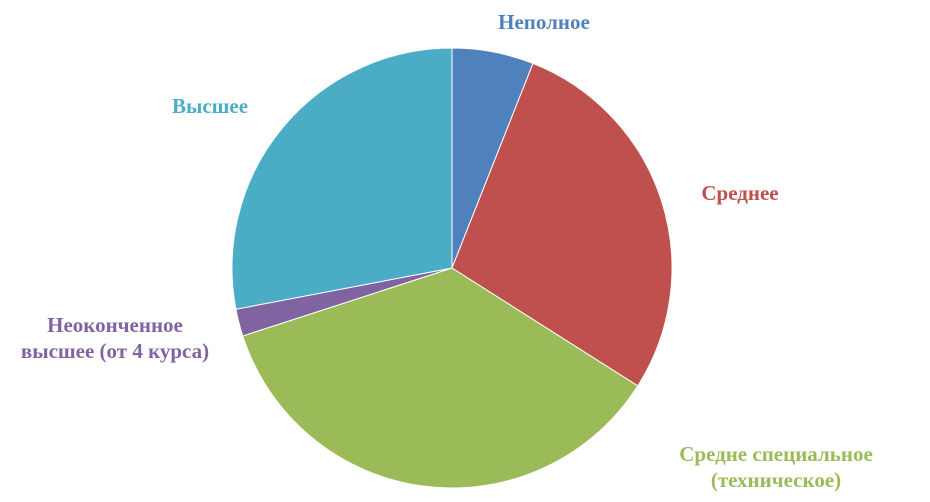 This screenshot has height=502, width=930. Describe the element at coordinates (740, 192) in the screenshot. I see `slice-label: Среднее` at that location.